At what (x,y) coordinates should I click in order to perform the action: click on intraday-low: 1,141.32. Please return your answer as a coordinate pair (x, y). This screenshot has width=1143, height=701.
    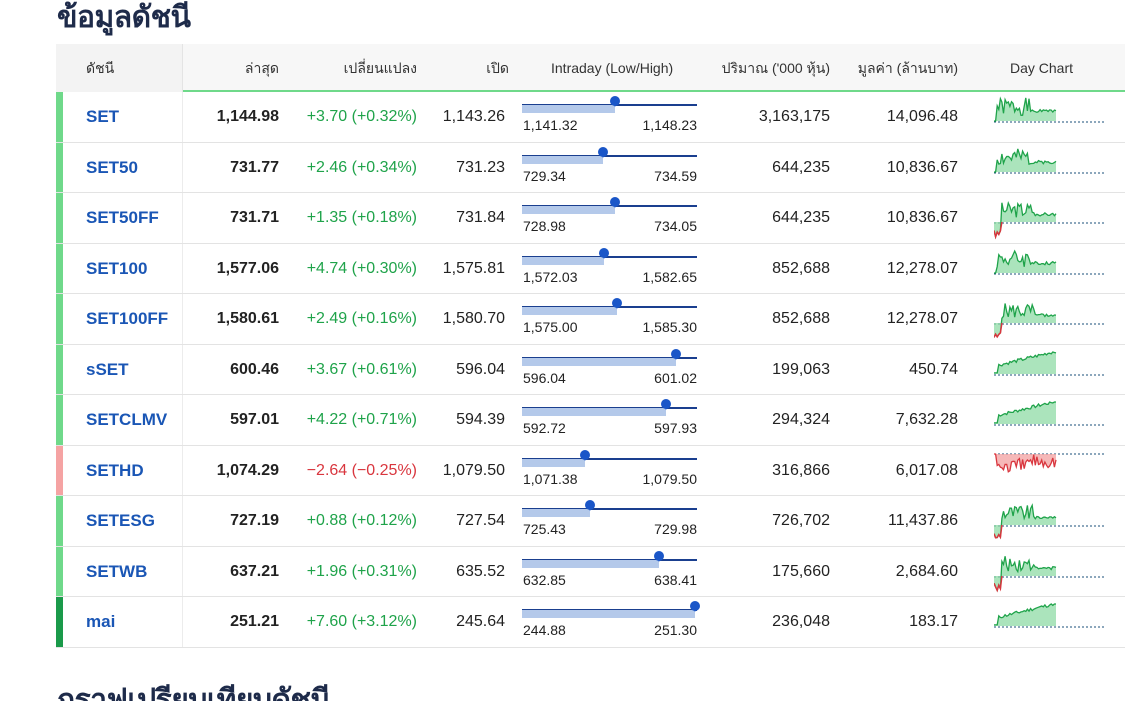
    Looking at the image, I should click on (550, 125).